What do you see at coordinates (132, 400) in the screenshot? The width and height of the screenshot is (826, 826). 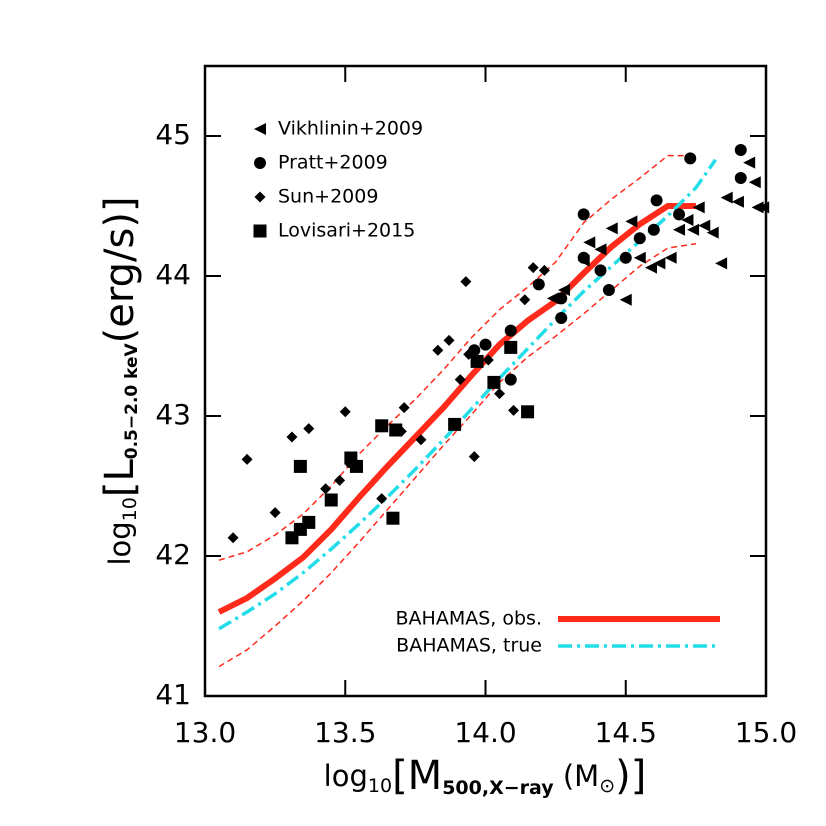 I see `y-label-part: 0.5−2.0 keV` at bounding box center [132, 400].